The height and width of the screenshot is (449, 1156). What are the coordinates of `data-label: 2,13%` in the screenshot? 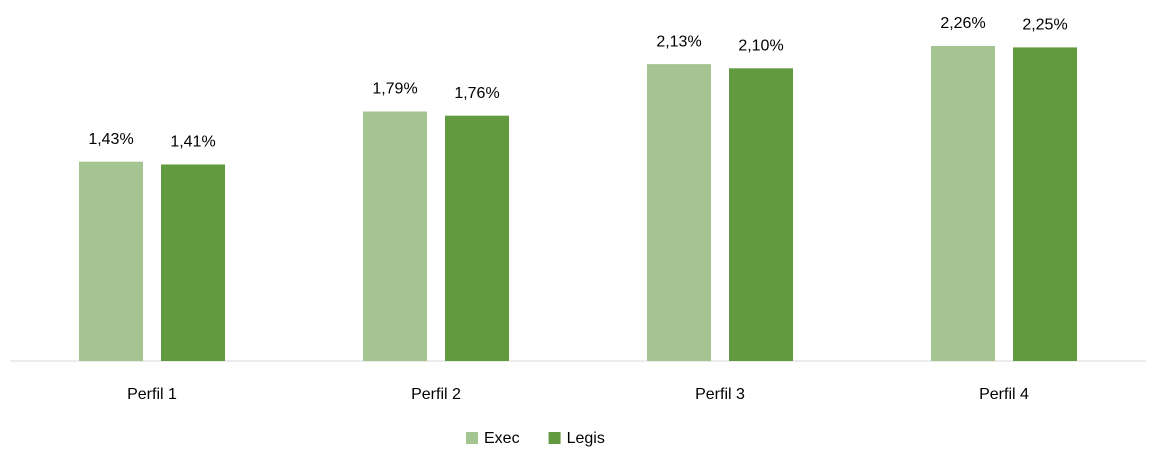 It's located at (678, 41).